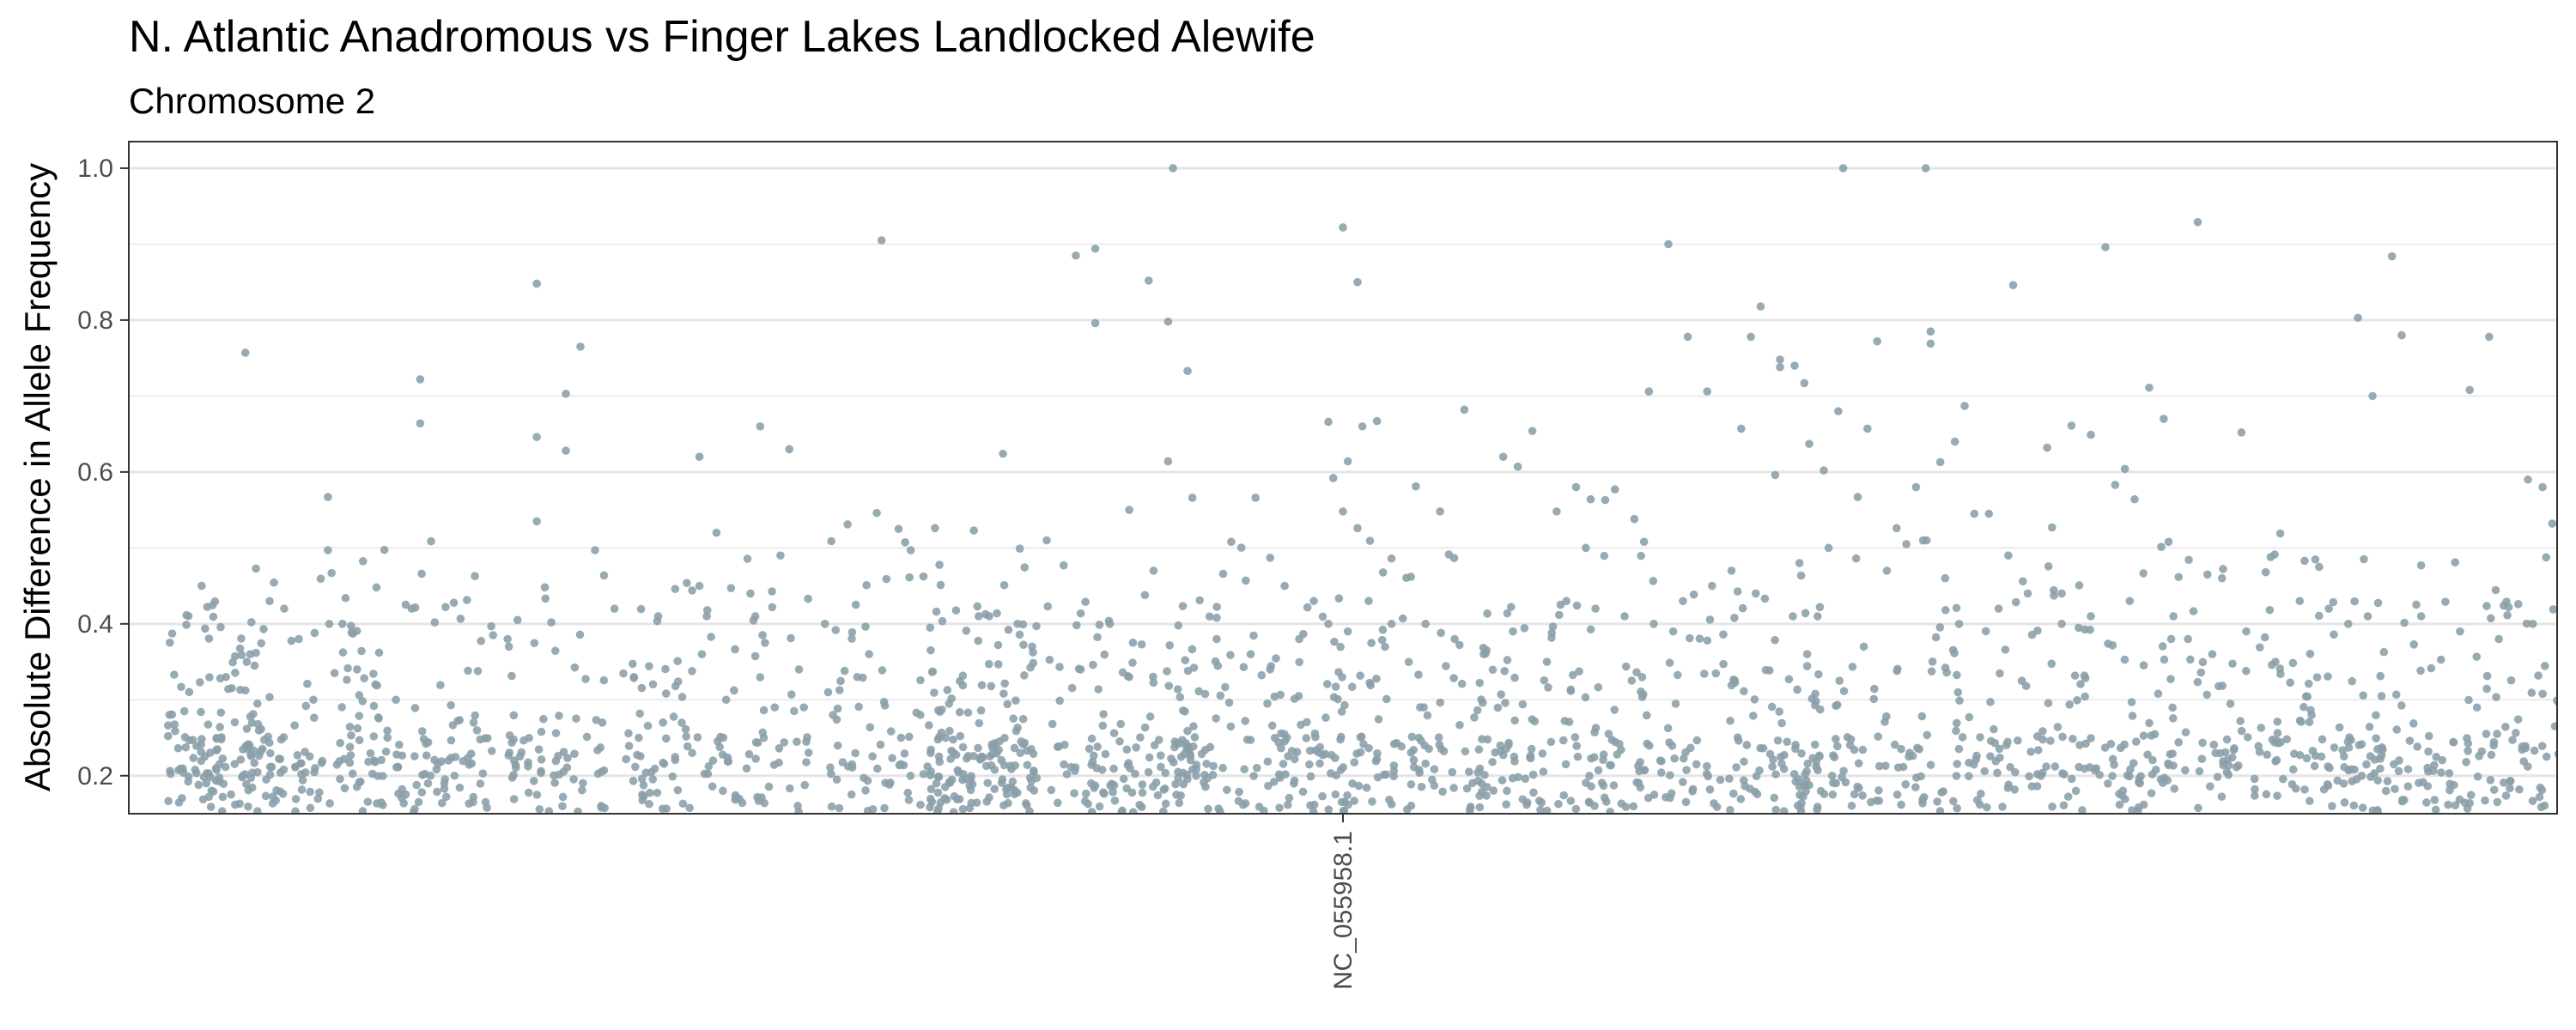 The image size is (2576, 1030). Describe the element at coordinates (95, 320) in the screenshot. I see `y-tick-label: 0.8` at that location.